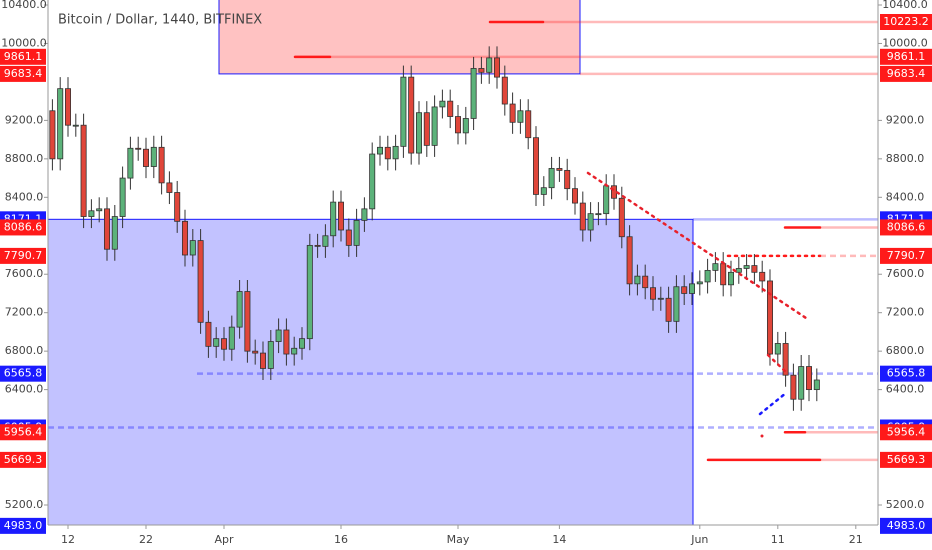  I want to click on y-tick-label: 8800.0, so click(24, 158).